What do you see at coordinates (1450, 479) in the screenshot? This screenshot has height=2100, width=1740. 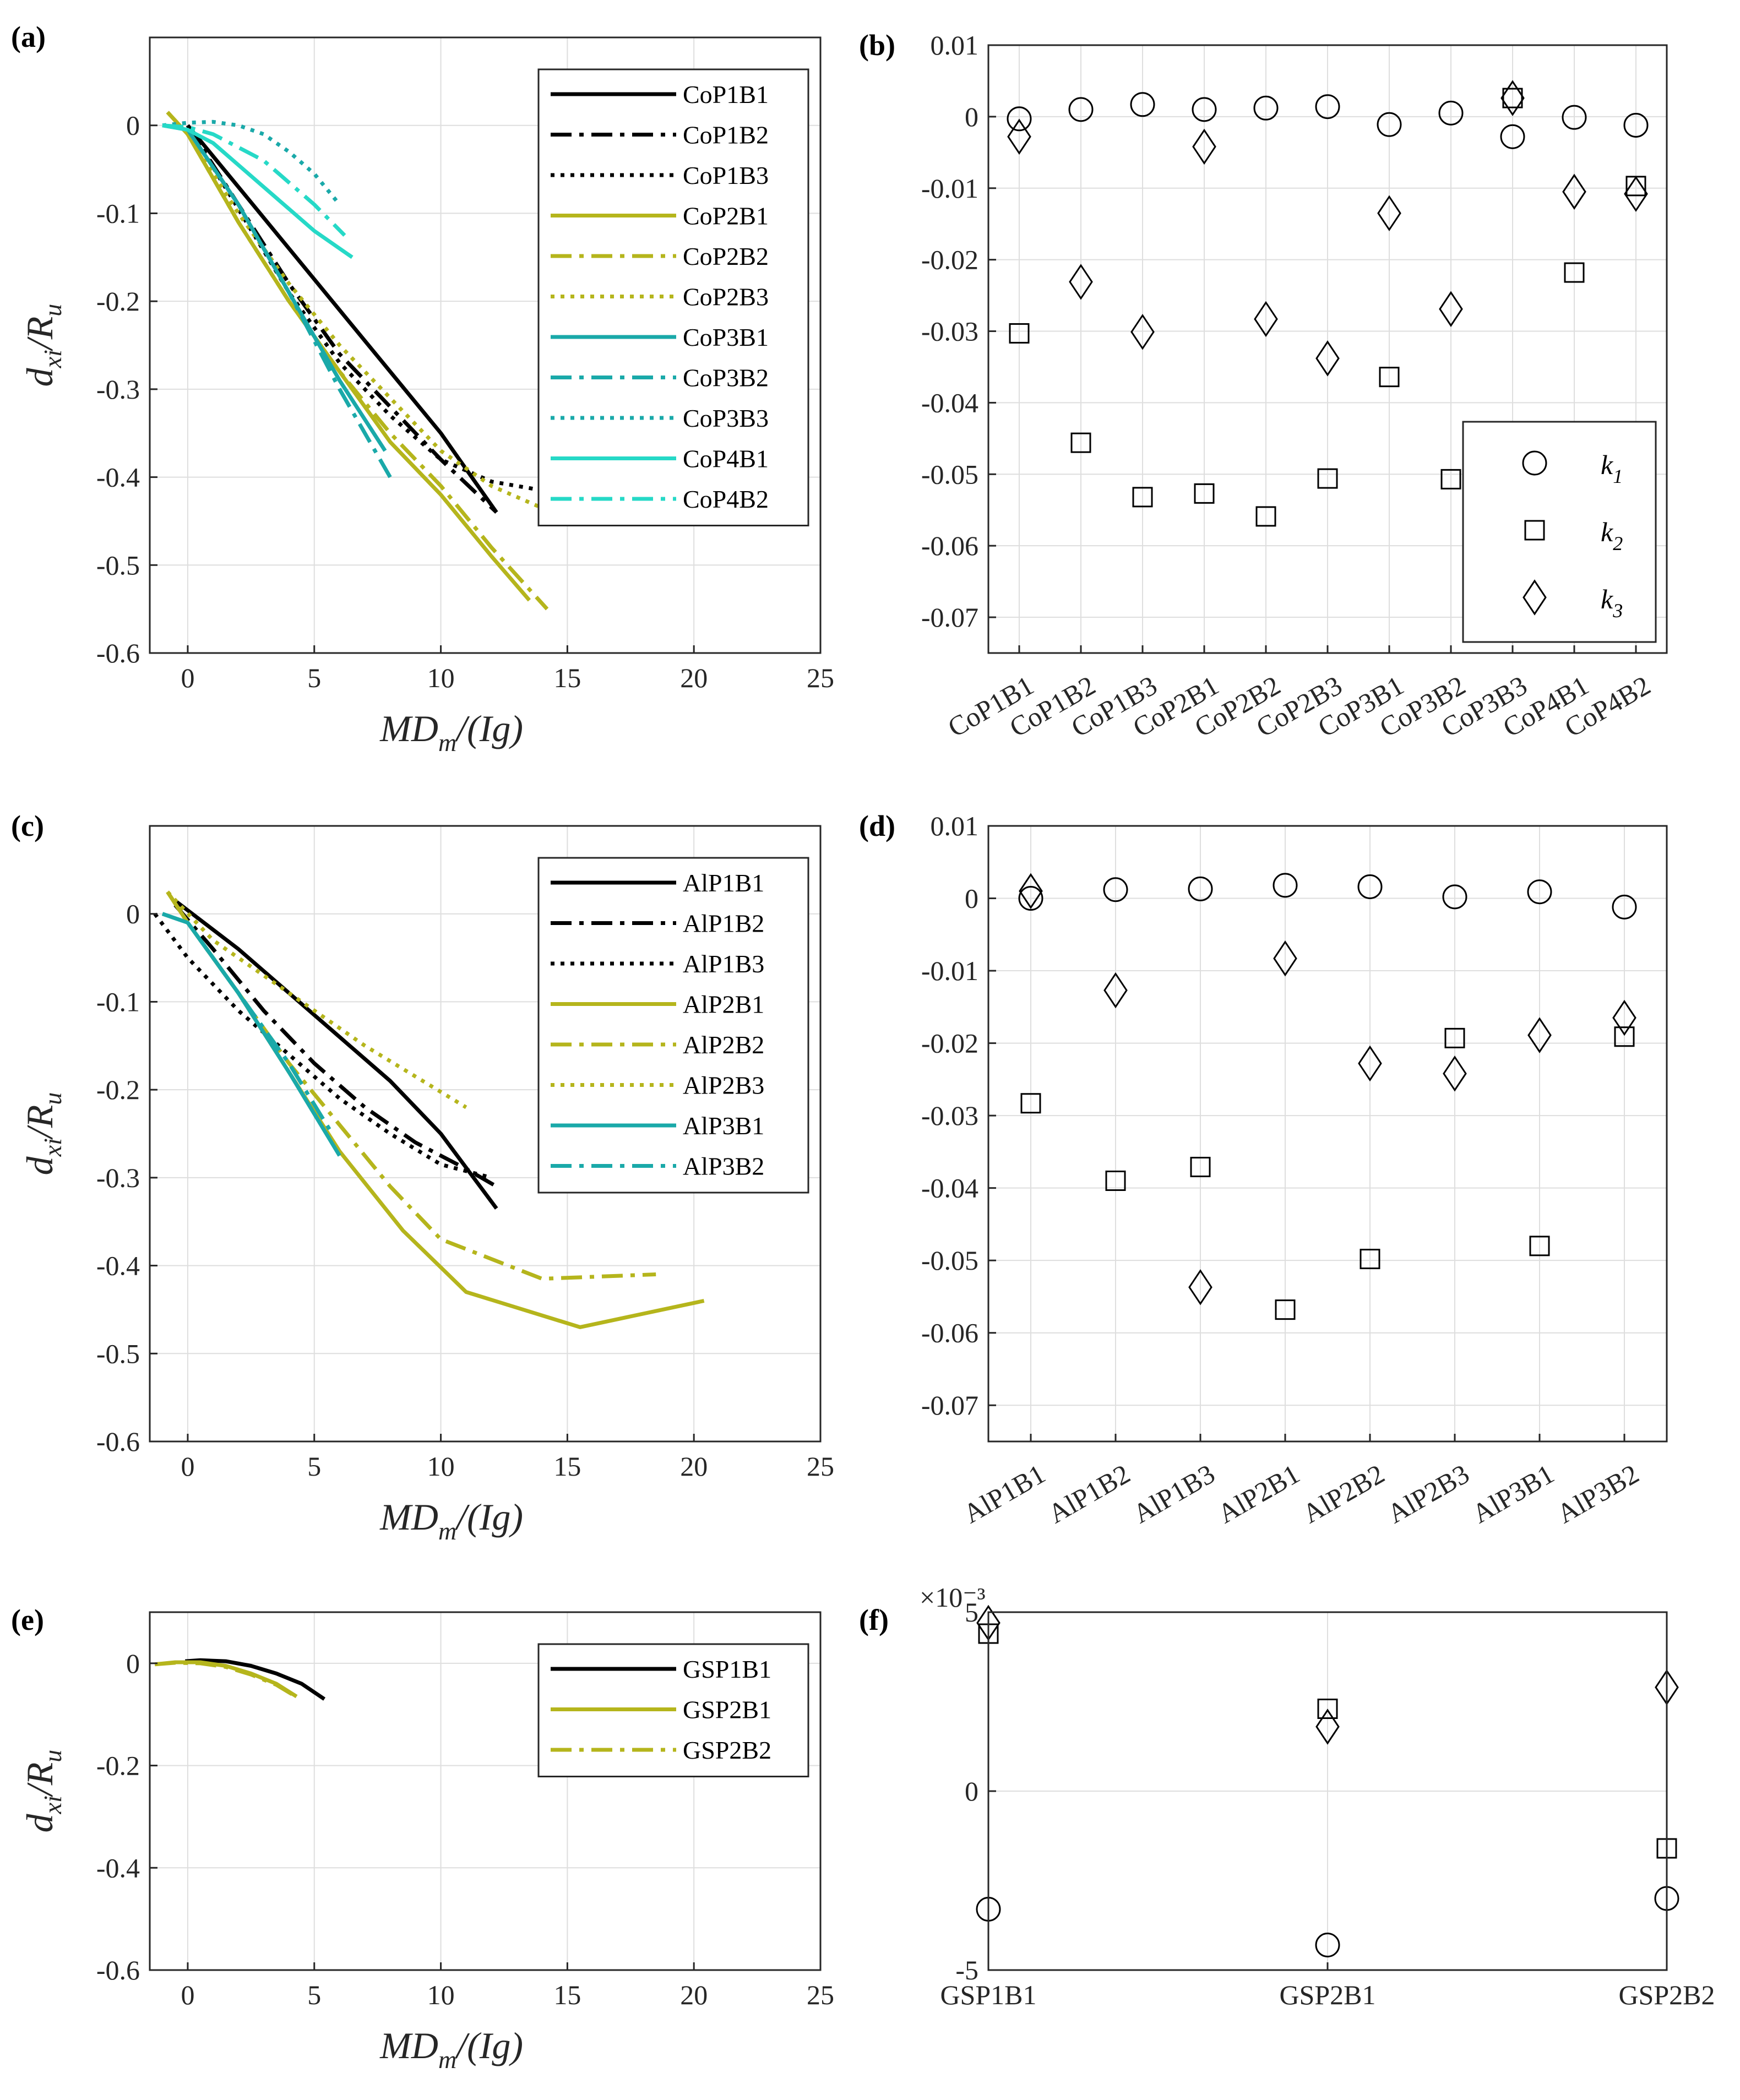 I see `marker-square-CoP3B2` at bounding box center [1450, 479].